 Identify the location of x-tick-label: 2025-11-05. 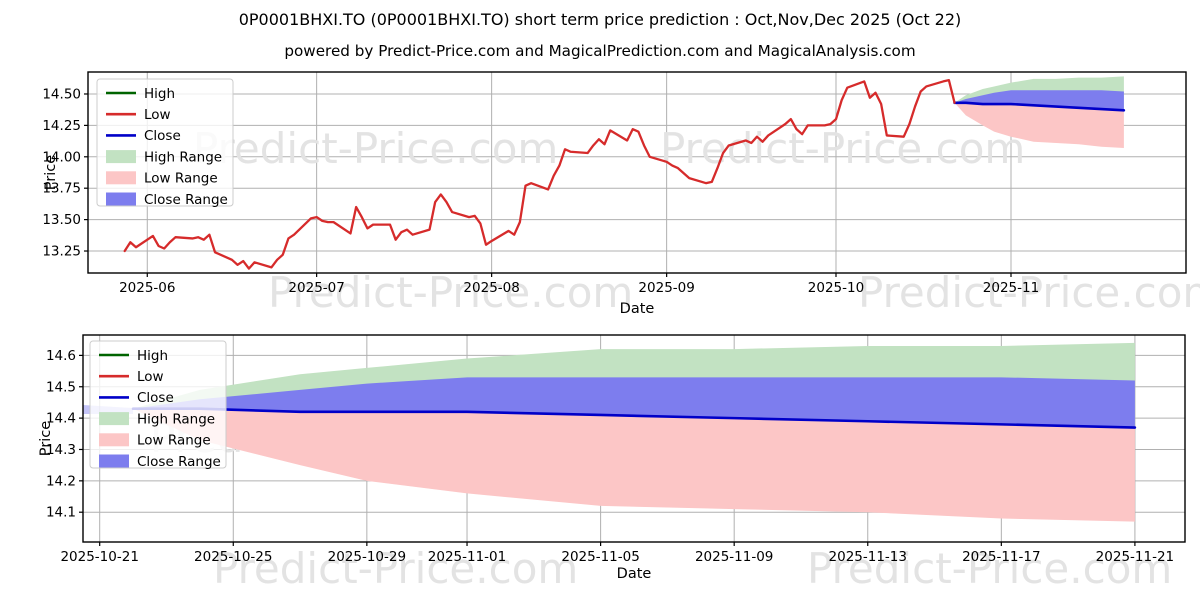
(600, 557).